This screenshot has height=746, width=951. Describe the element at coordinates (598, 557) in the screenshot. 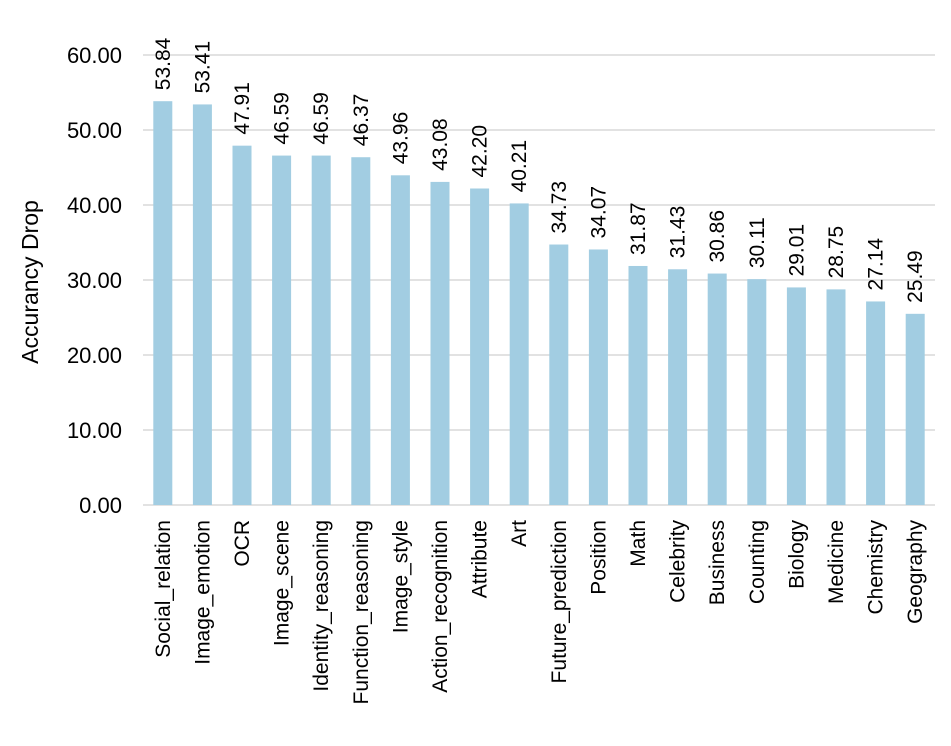

I see `category-label: Position` at that location.